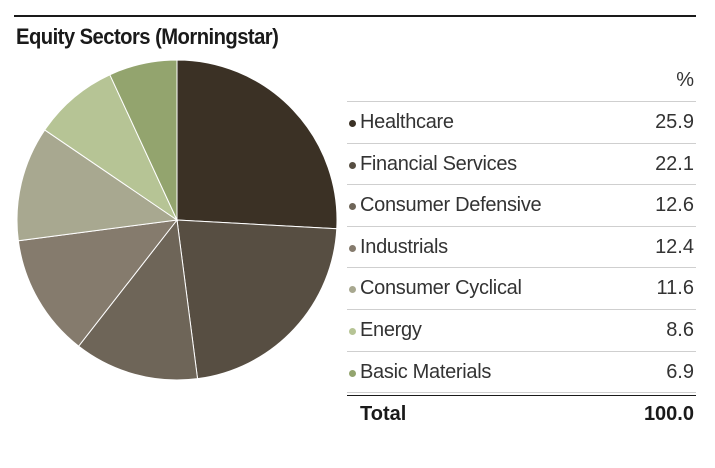 Image resolution: width=715 pixels, height=468 pixels. What do you see at coordinates (404, 246) in the screenshot?
I see `sector-label: Industrials` at bounding box center [404, 246].